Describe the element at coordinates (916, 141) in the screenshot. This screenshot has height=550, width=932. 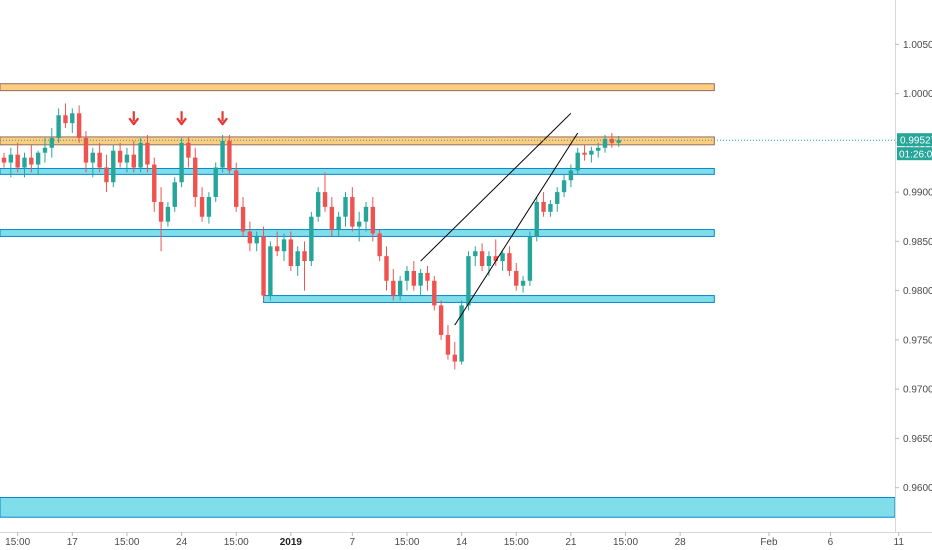
I see `last-price-value: 0.99527` at that location.